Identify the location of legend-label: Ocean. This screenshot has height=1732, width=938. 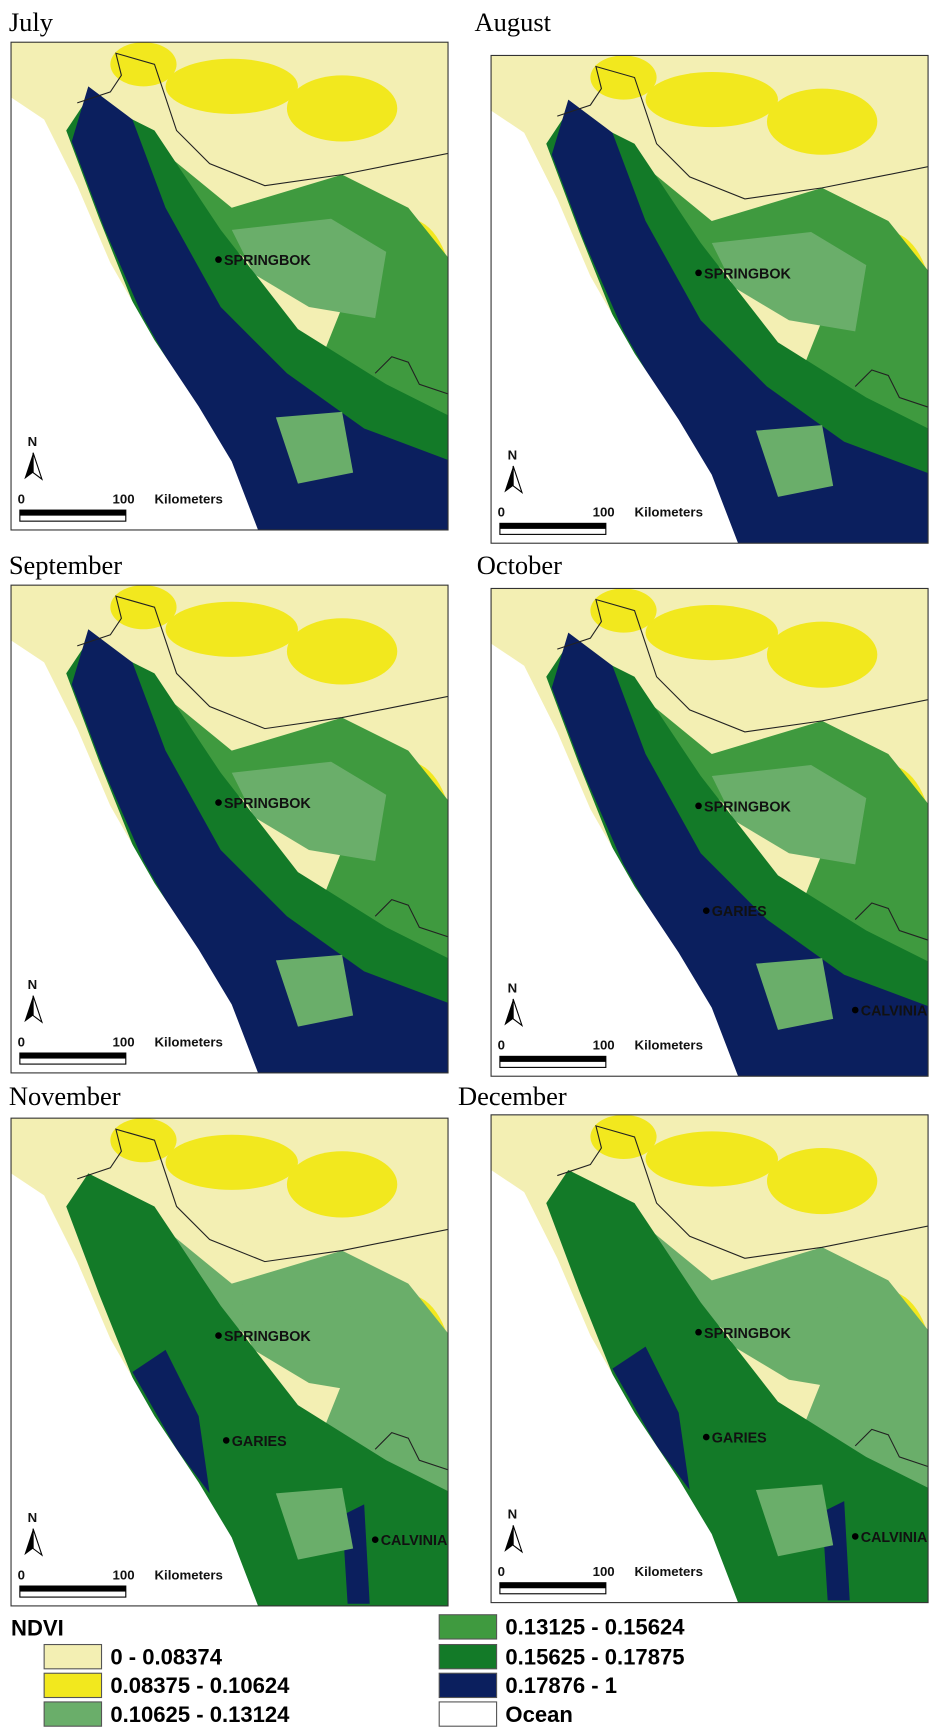
(538, 1714).